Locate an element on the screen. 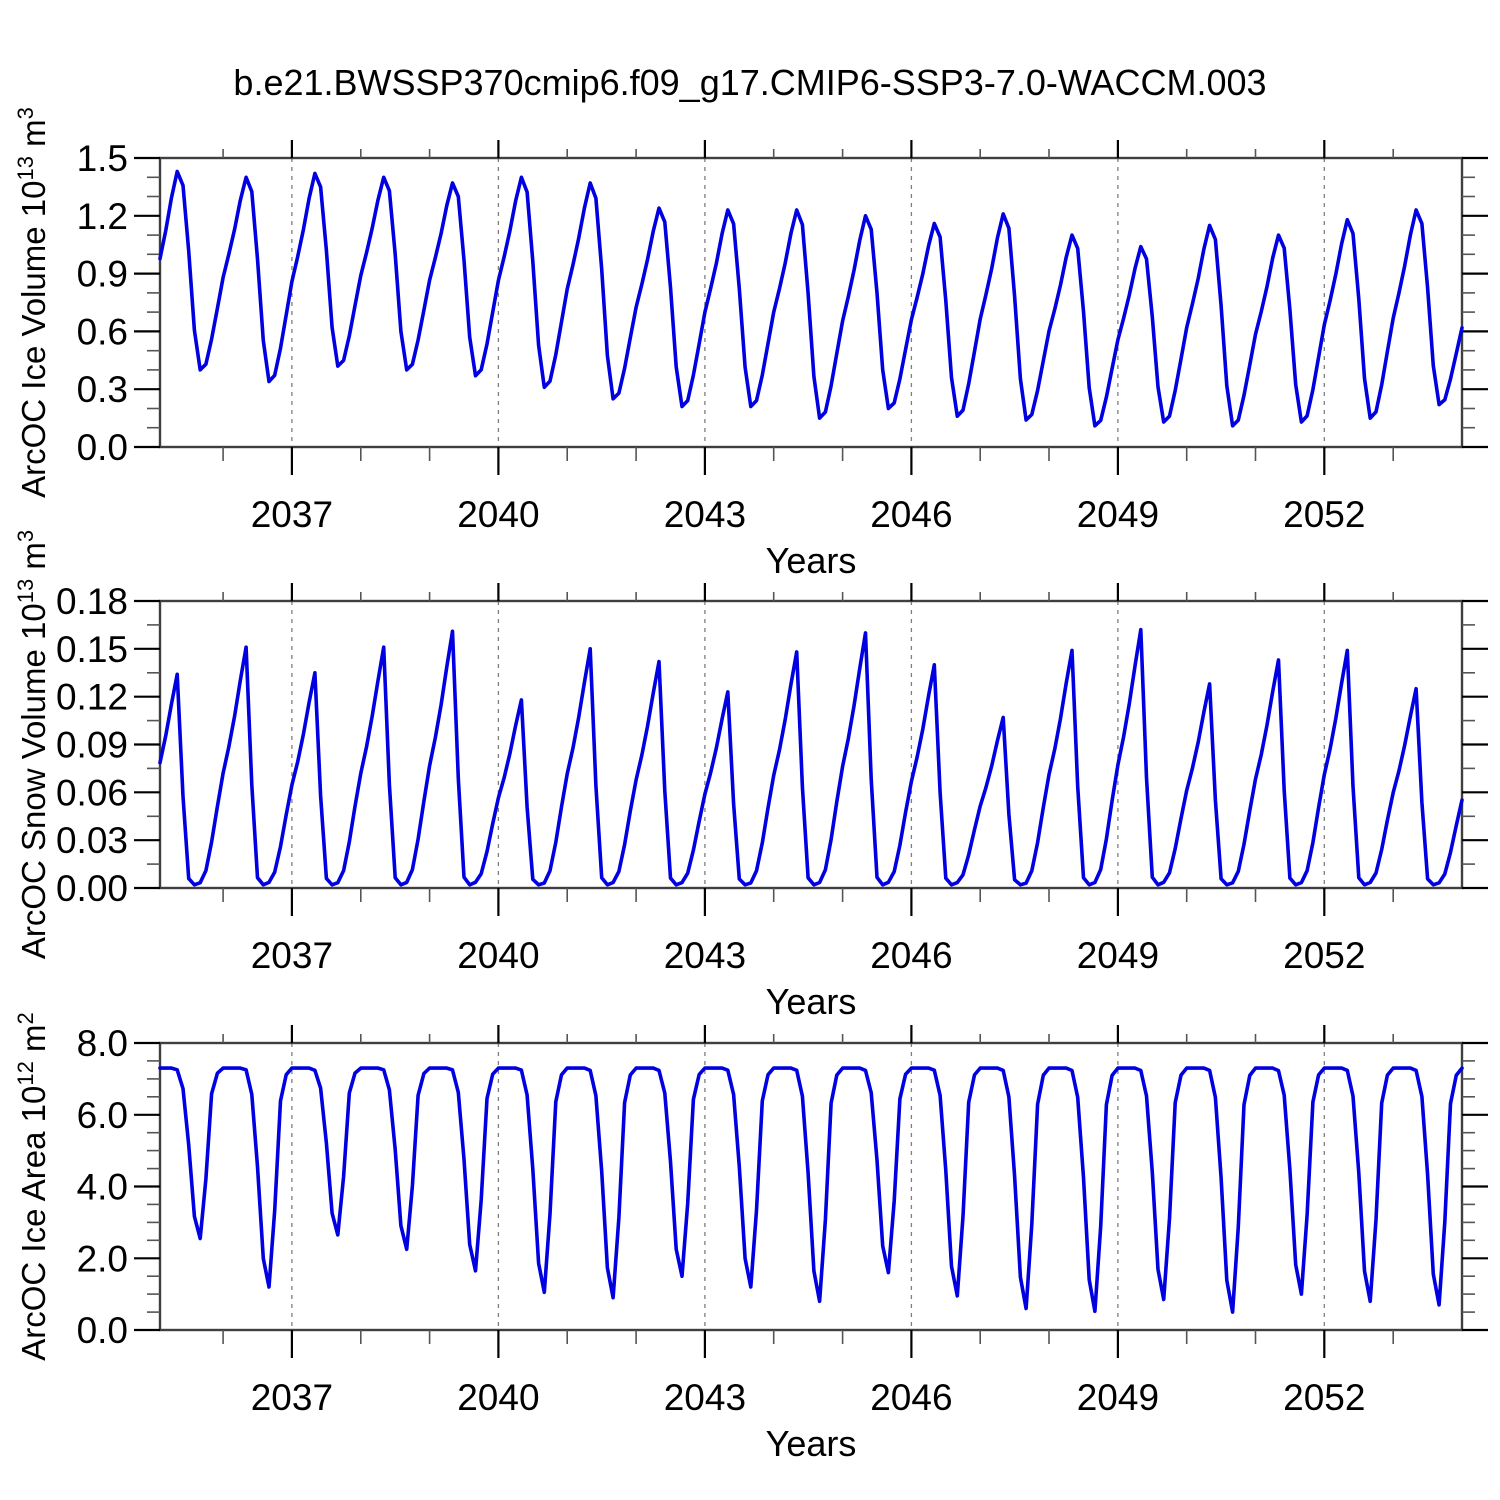 The image size is (1500, 1500). y-tick-label: 0.6 is located at coordinates (102, 331).